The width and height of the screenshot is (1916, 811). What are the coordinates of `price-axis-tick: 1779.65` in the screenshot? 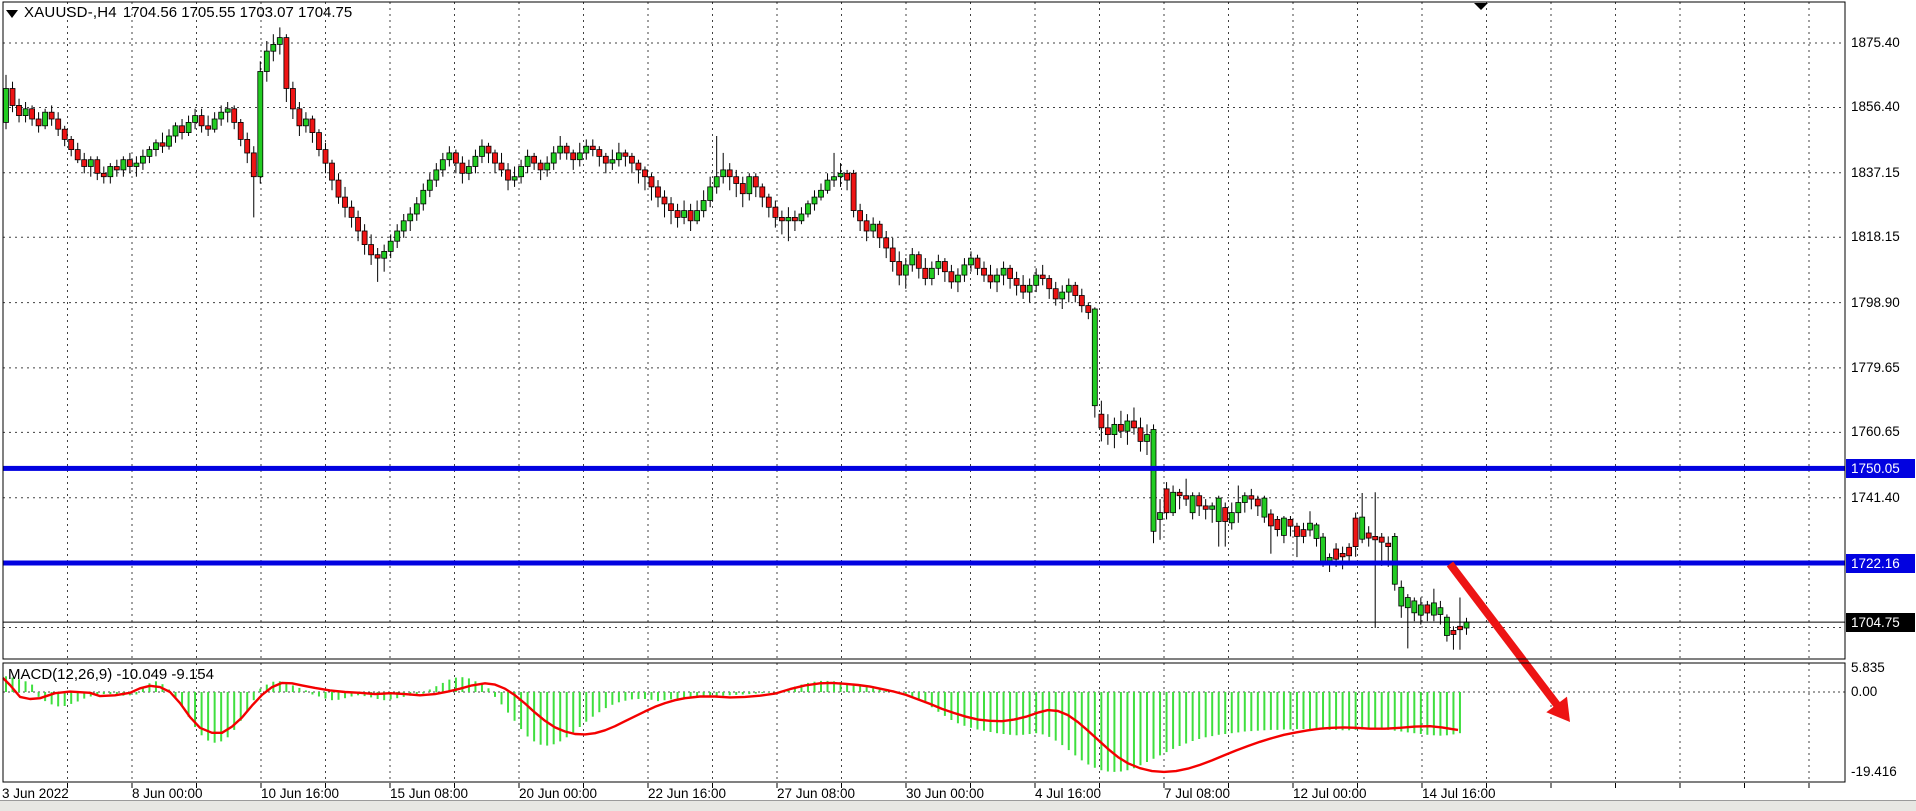 It's located at (1875, 367).